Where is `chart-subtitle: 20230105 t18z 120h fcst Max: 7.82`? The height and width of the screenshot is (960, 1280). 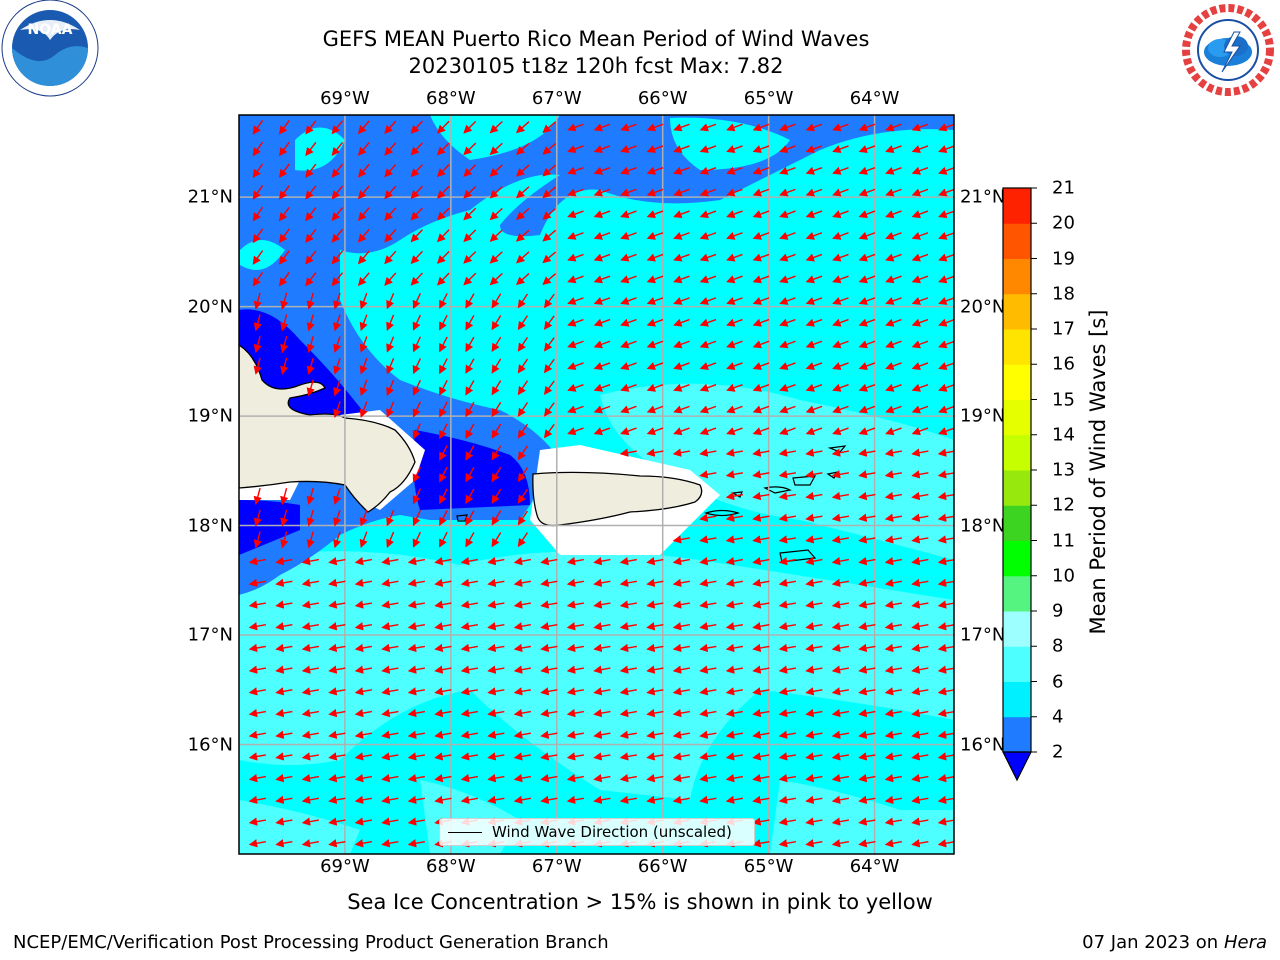 chart-subtitle: 20230105 t18z 120h fcst Max: 7.82 is located at coordinates (596, 66).